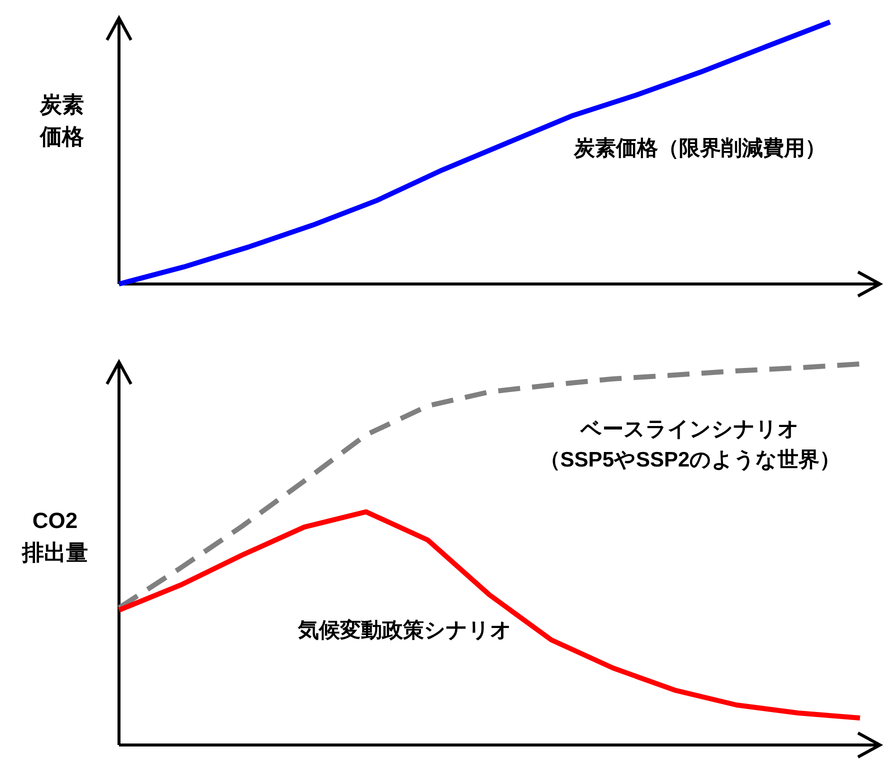 The width and height of the screenshot is (894, 763). Describe the element at coordinates (54, 536) in the screenshot. I see `y-axis-title: CO2排出量` at that location.